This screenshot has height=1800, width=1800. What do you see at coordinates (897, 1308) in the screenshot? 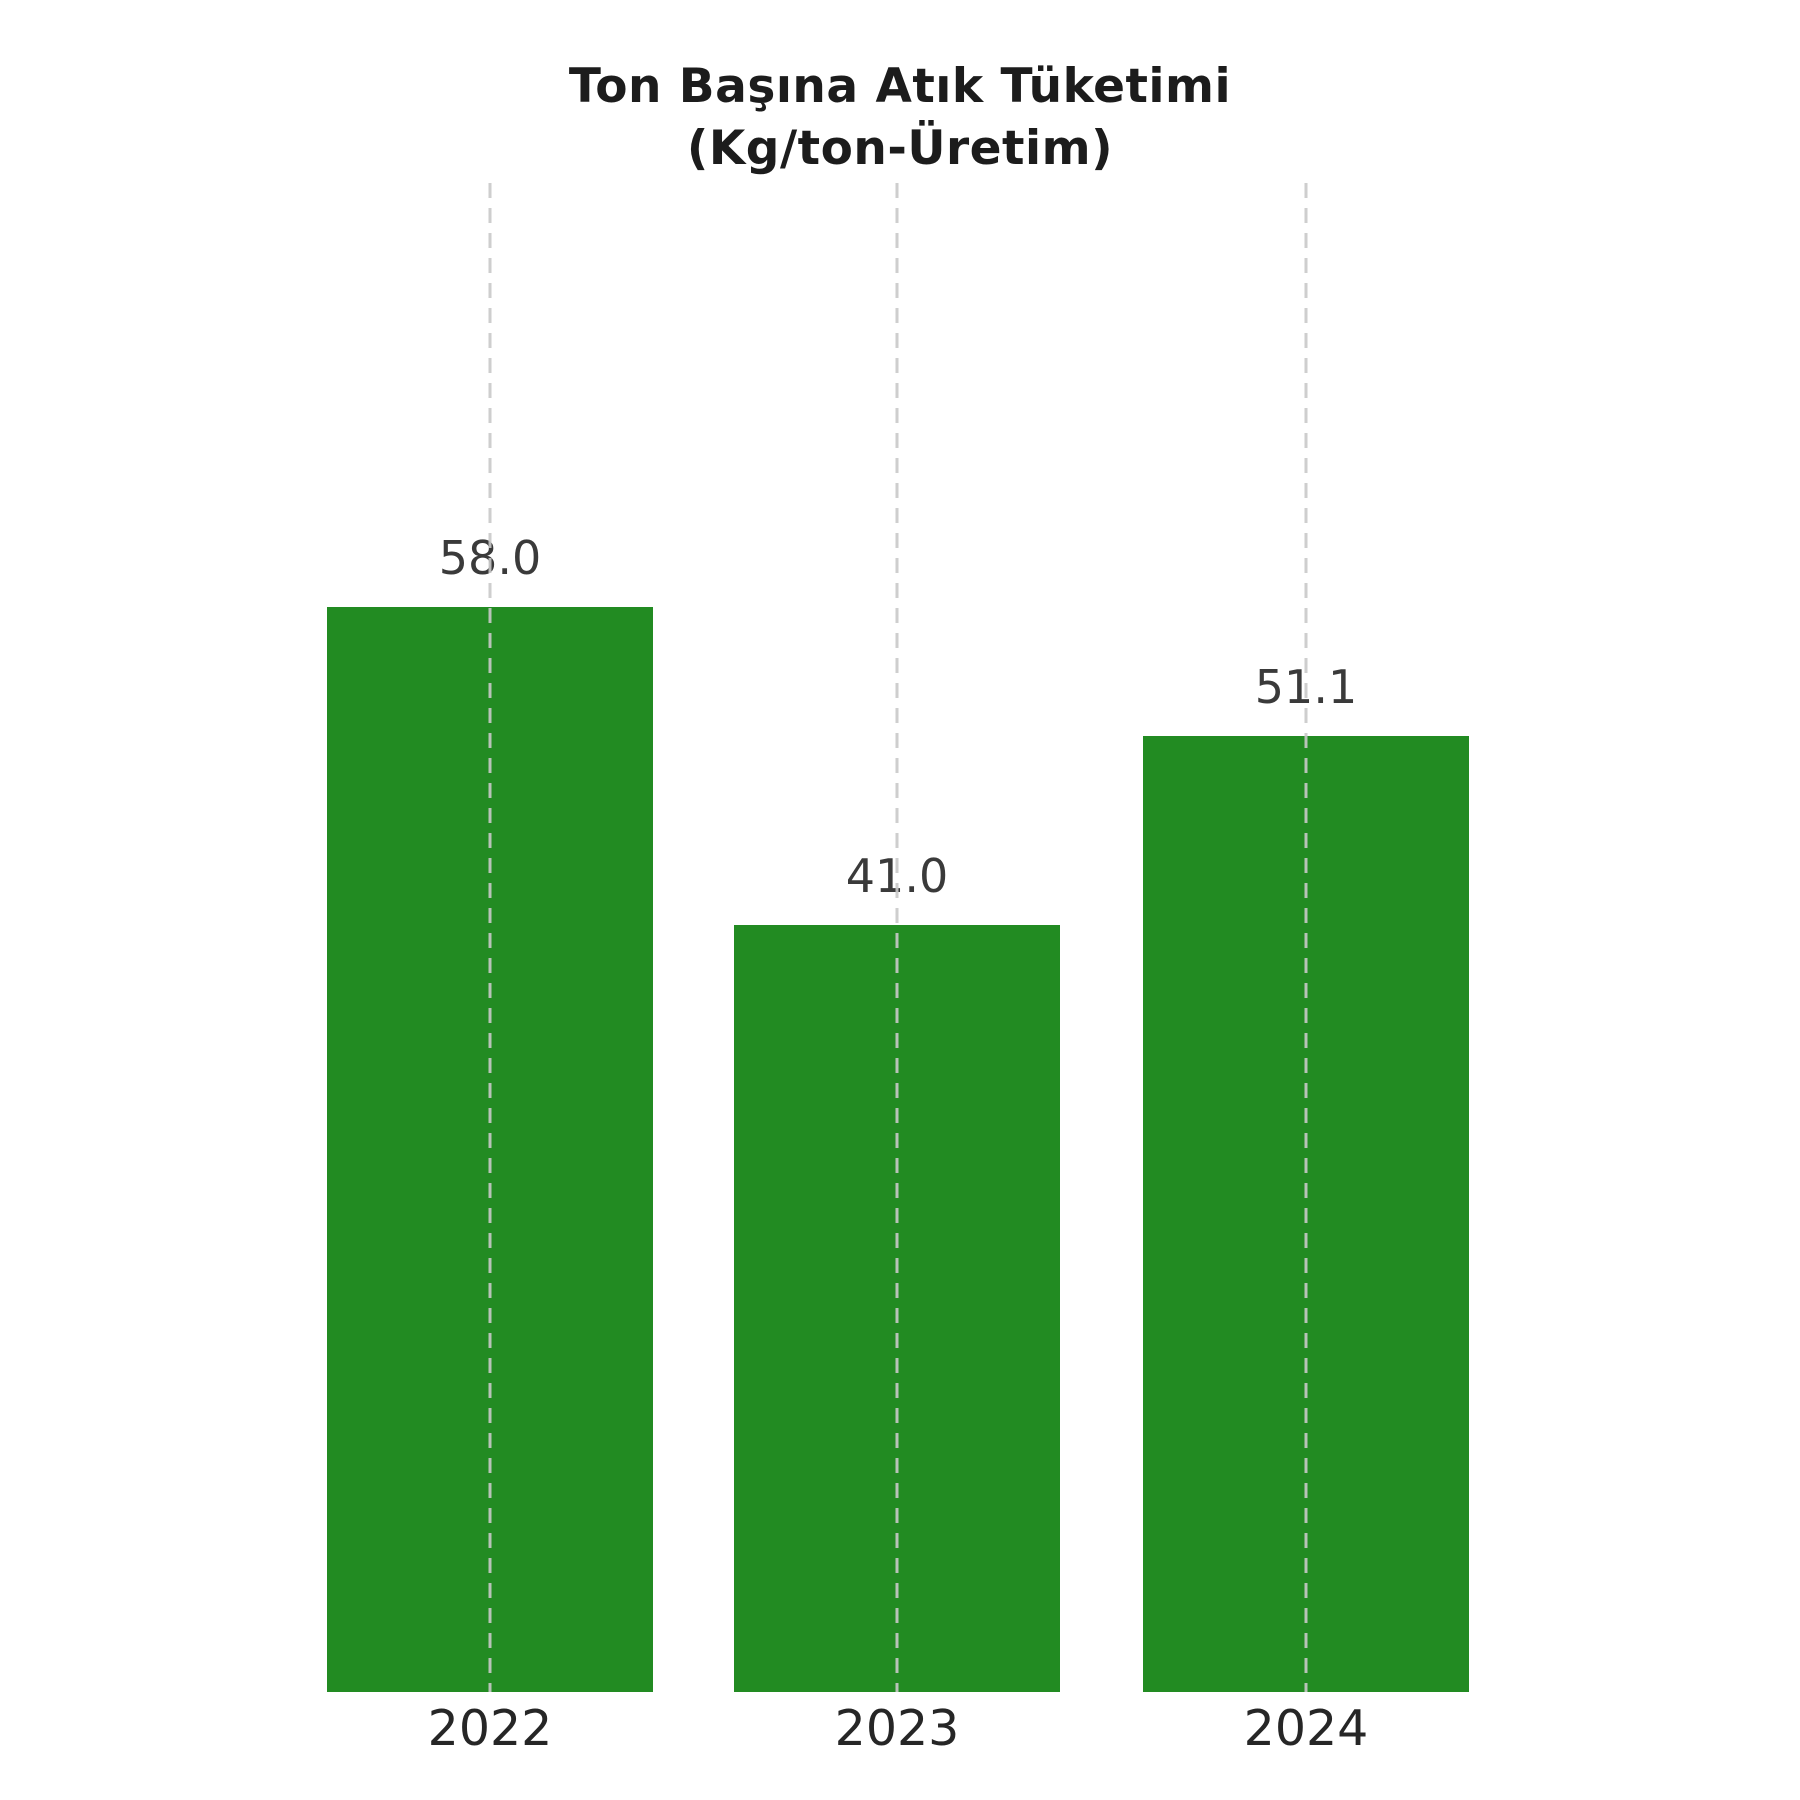
I see `bar-2023` at bounding box center [897, 1308].